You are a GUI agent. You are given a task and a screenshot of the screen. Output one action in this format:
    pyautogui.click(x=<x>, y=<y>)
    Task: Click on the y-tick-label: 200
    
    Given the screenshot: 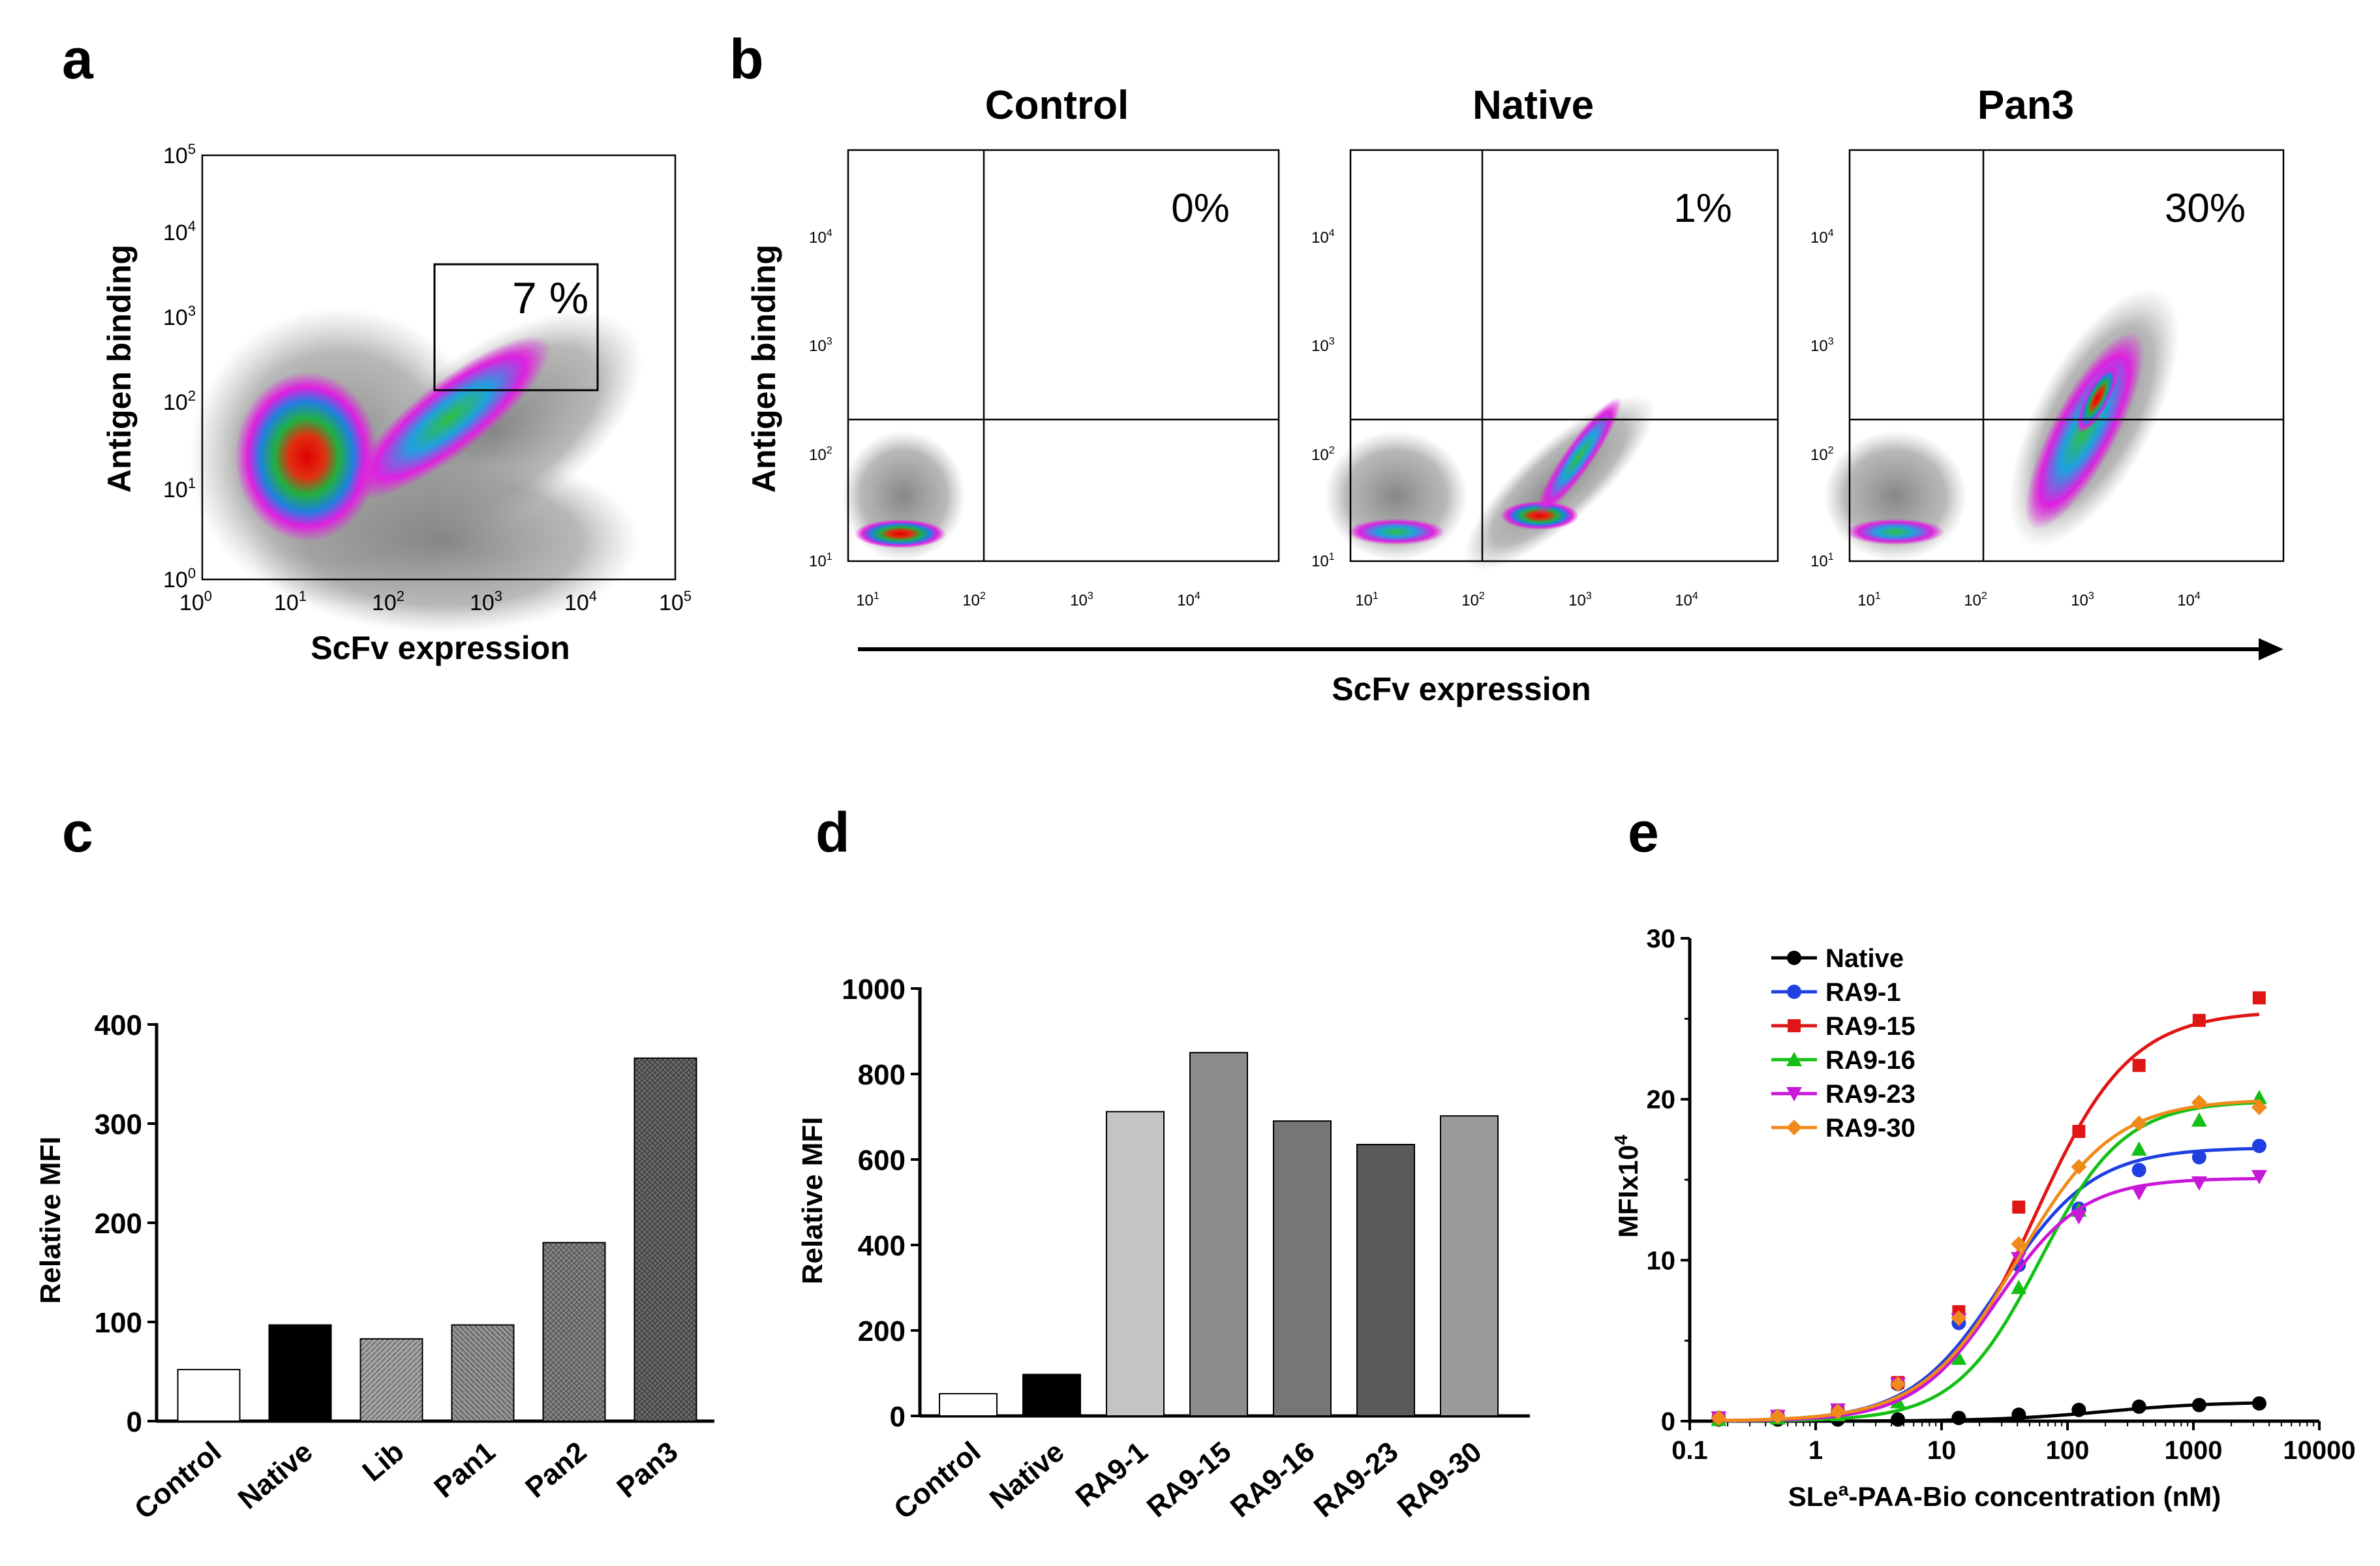 What is the action you would take?
    pyautogui.click(x=118, y=1224)
    